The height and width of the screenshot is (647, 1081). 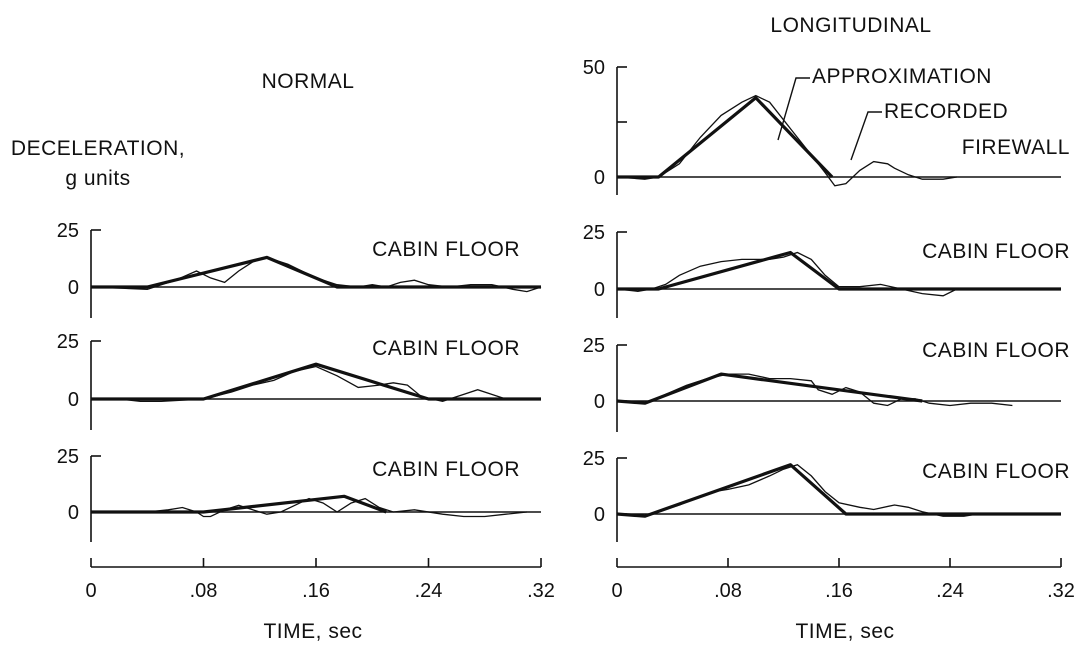 I want to click on x-ticks-longitudinal: 0 .08 .16 .24 .32, so click(x=843, y=580).